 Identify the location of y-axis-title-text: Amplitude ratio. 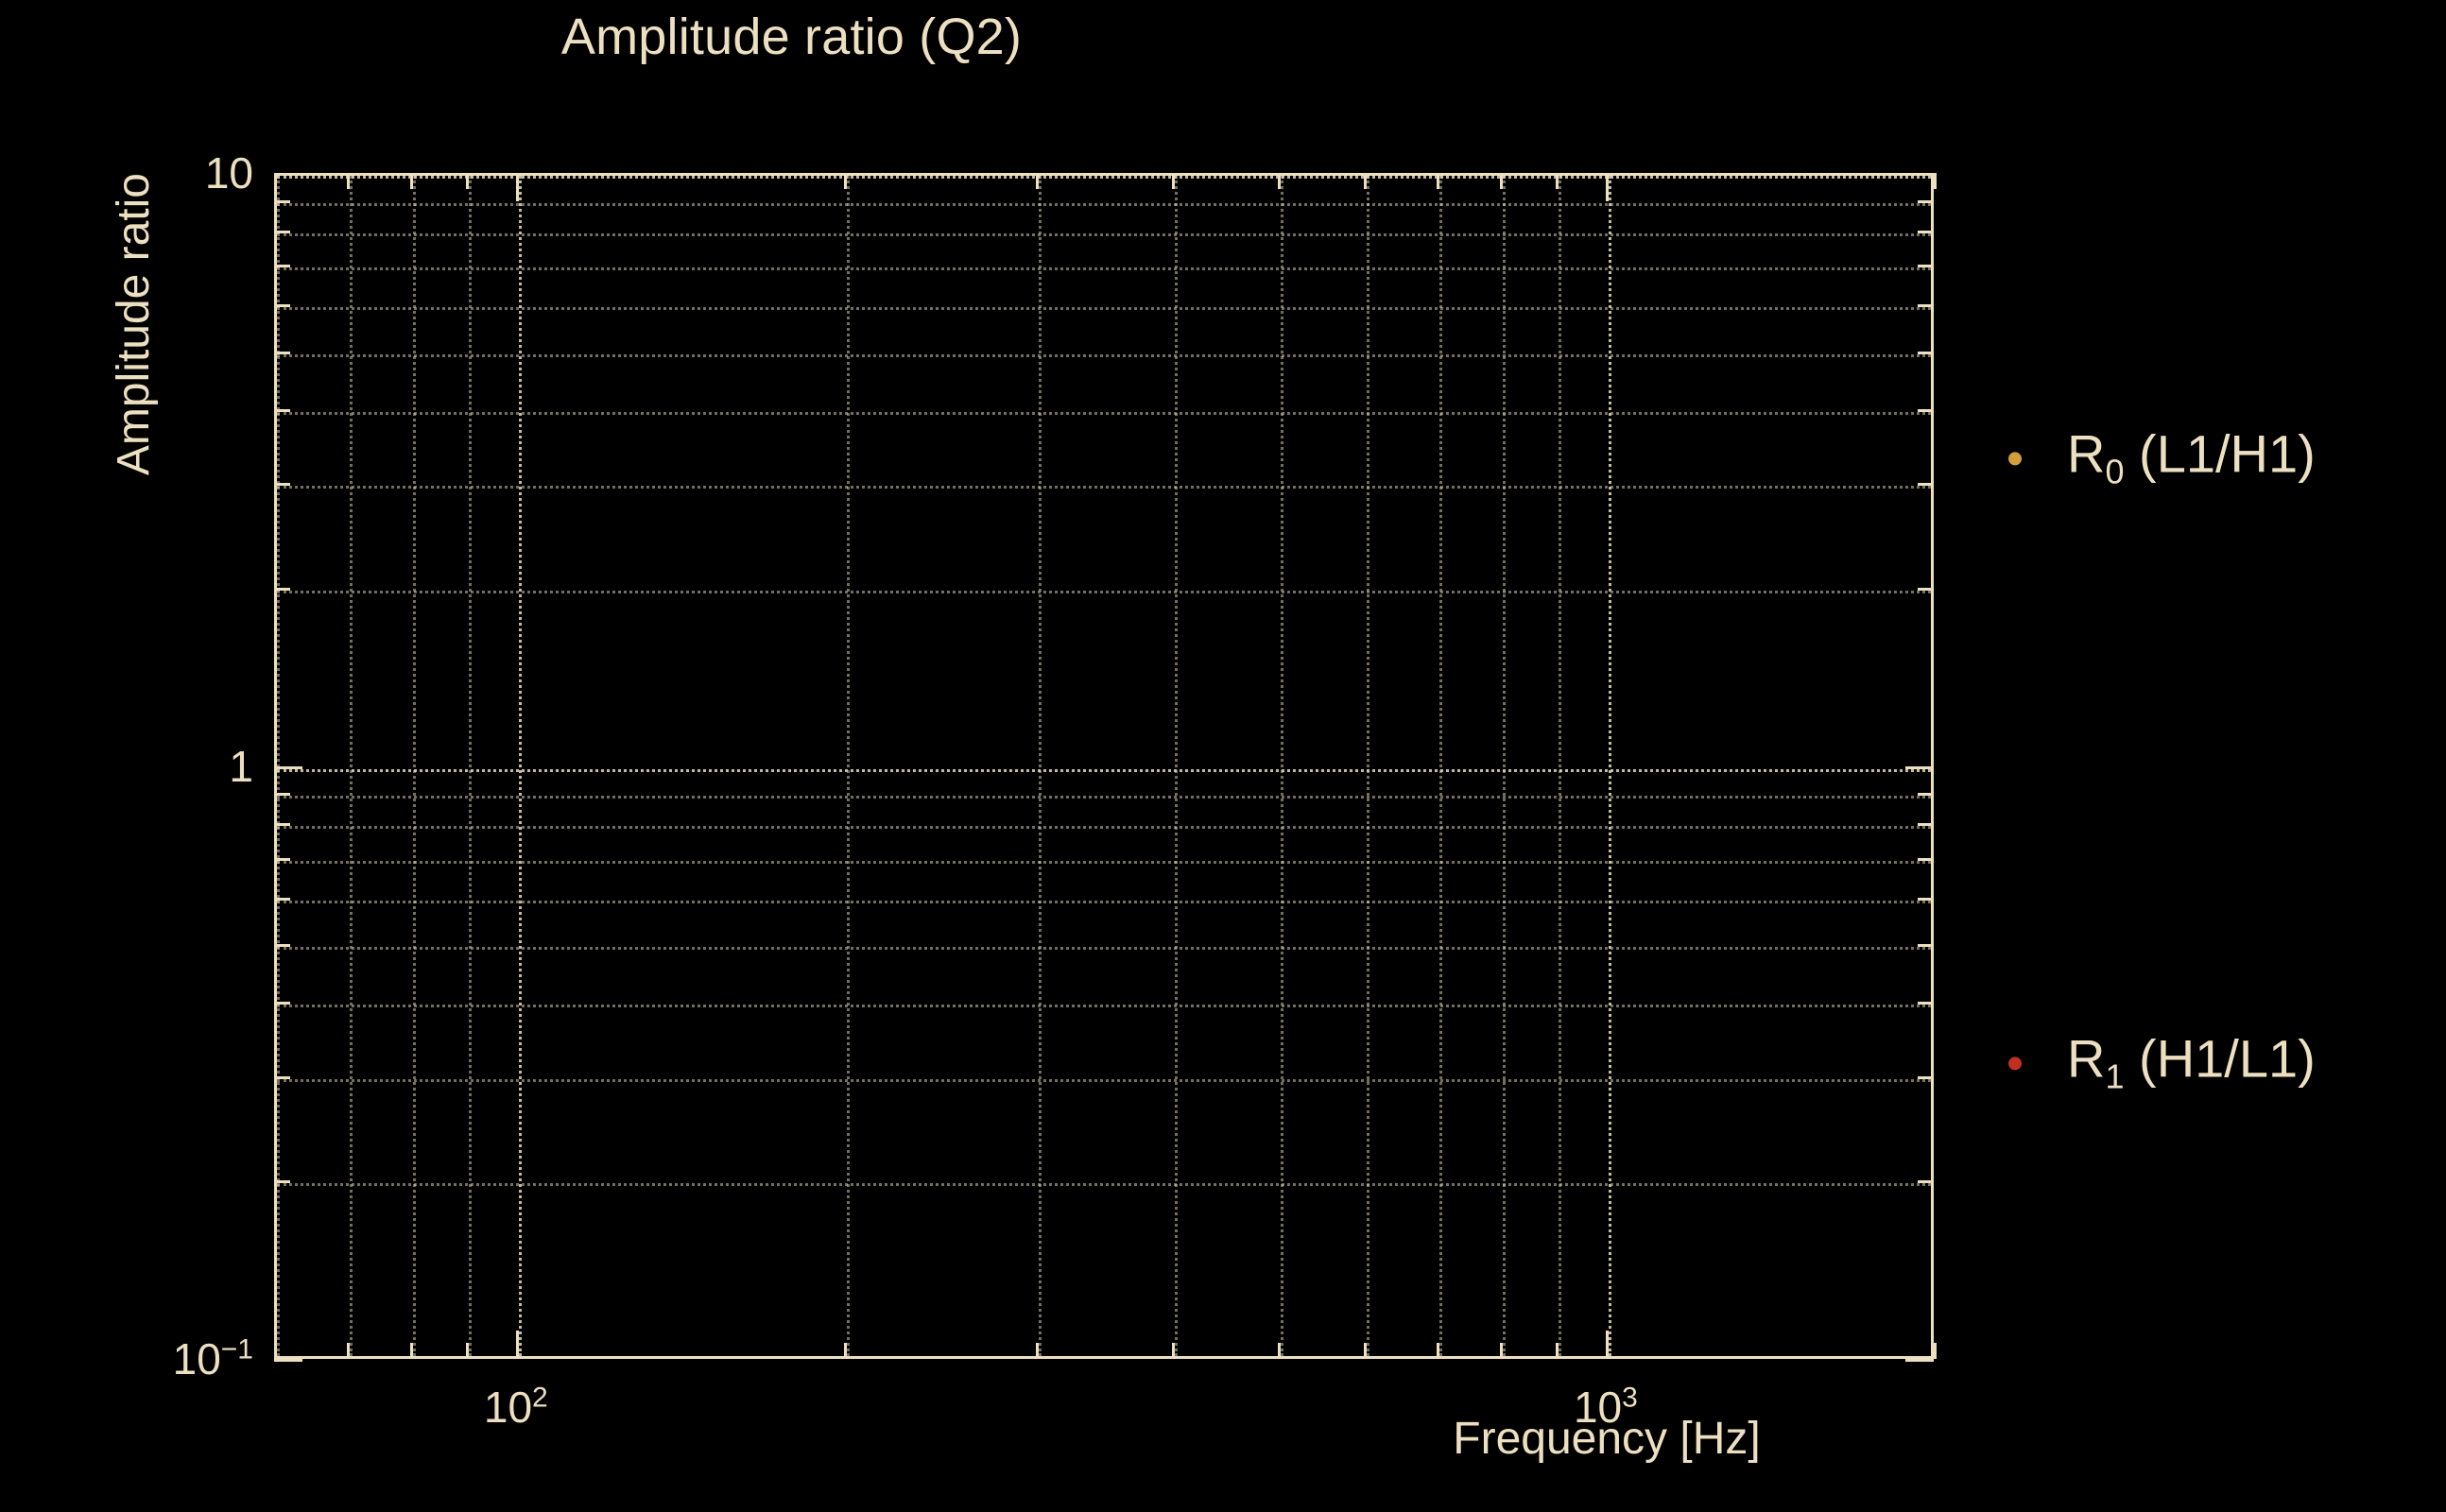
(134, 324).